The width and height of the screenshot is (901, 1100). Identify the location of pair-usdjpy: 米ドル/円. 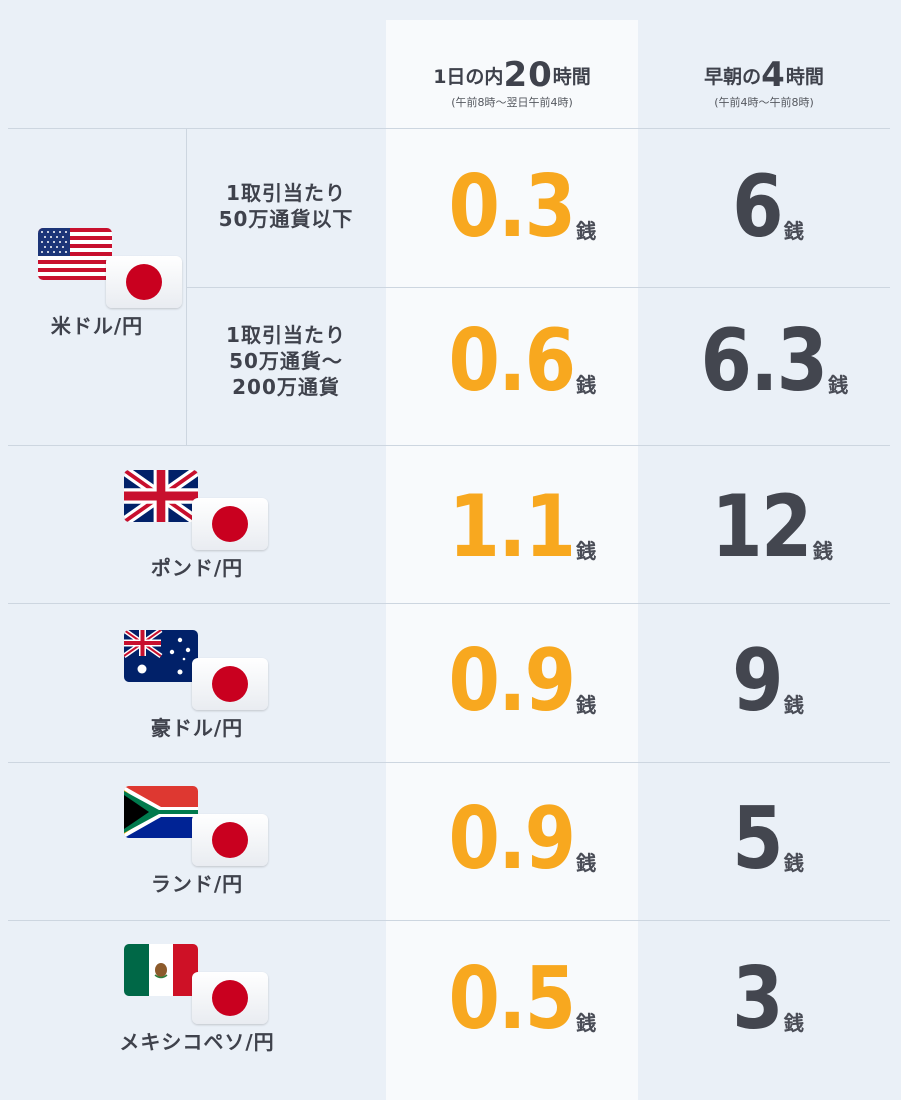
(97, 283).